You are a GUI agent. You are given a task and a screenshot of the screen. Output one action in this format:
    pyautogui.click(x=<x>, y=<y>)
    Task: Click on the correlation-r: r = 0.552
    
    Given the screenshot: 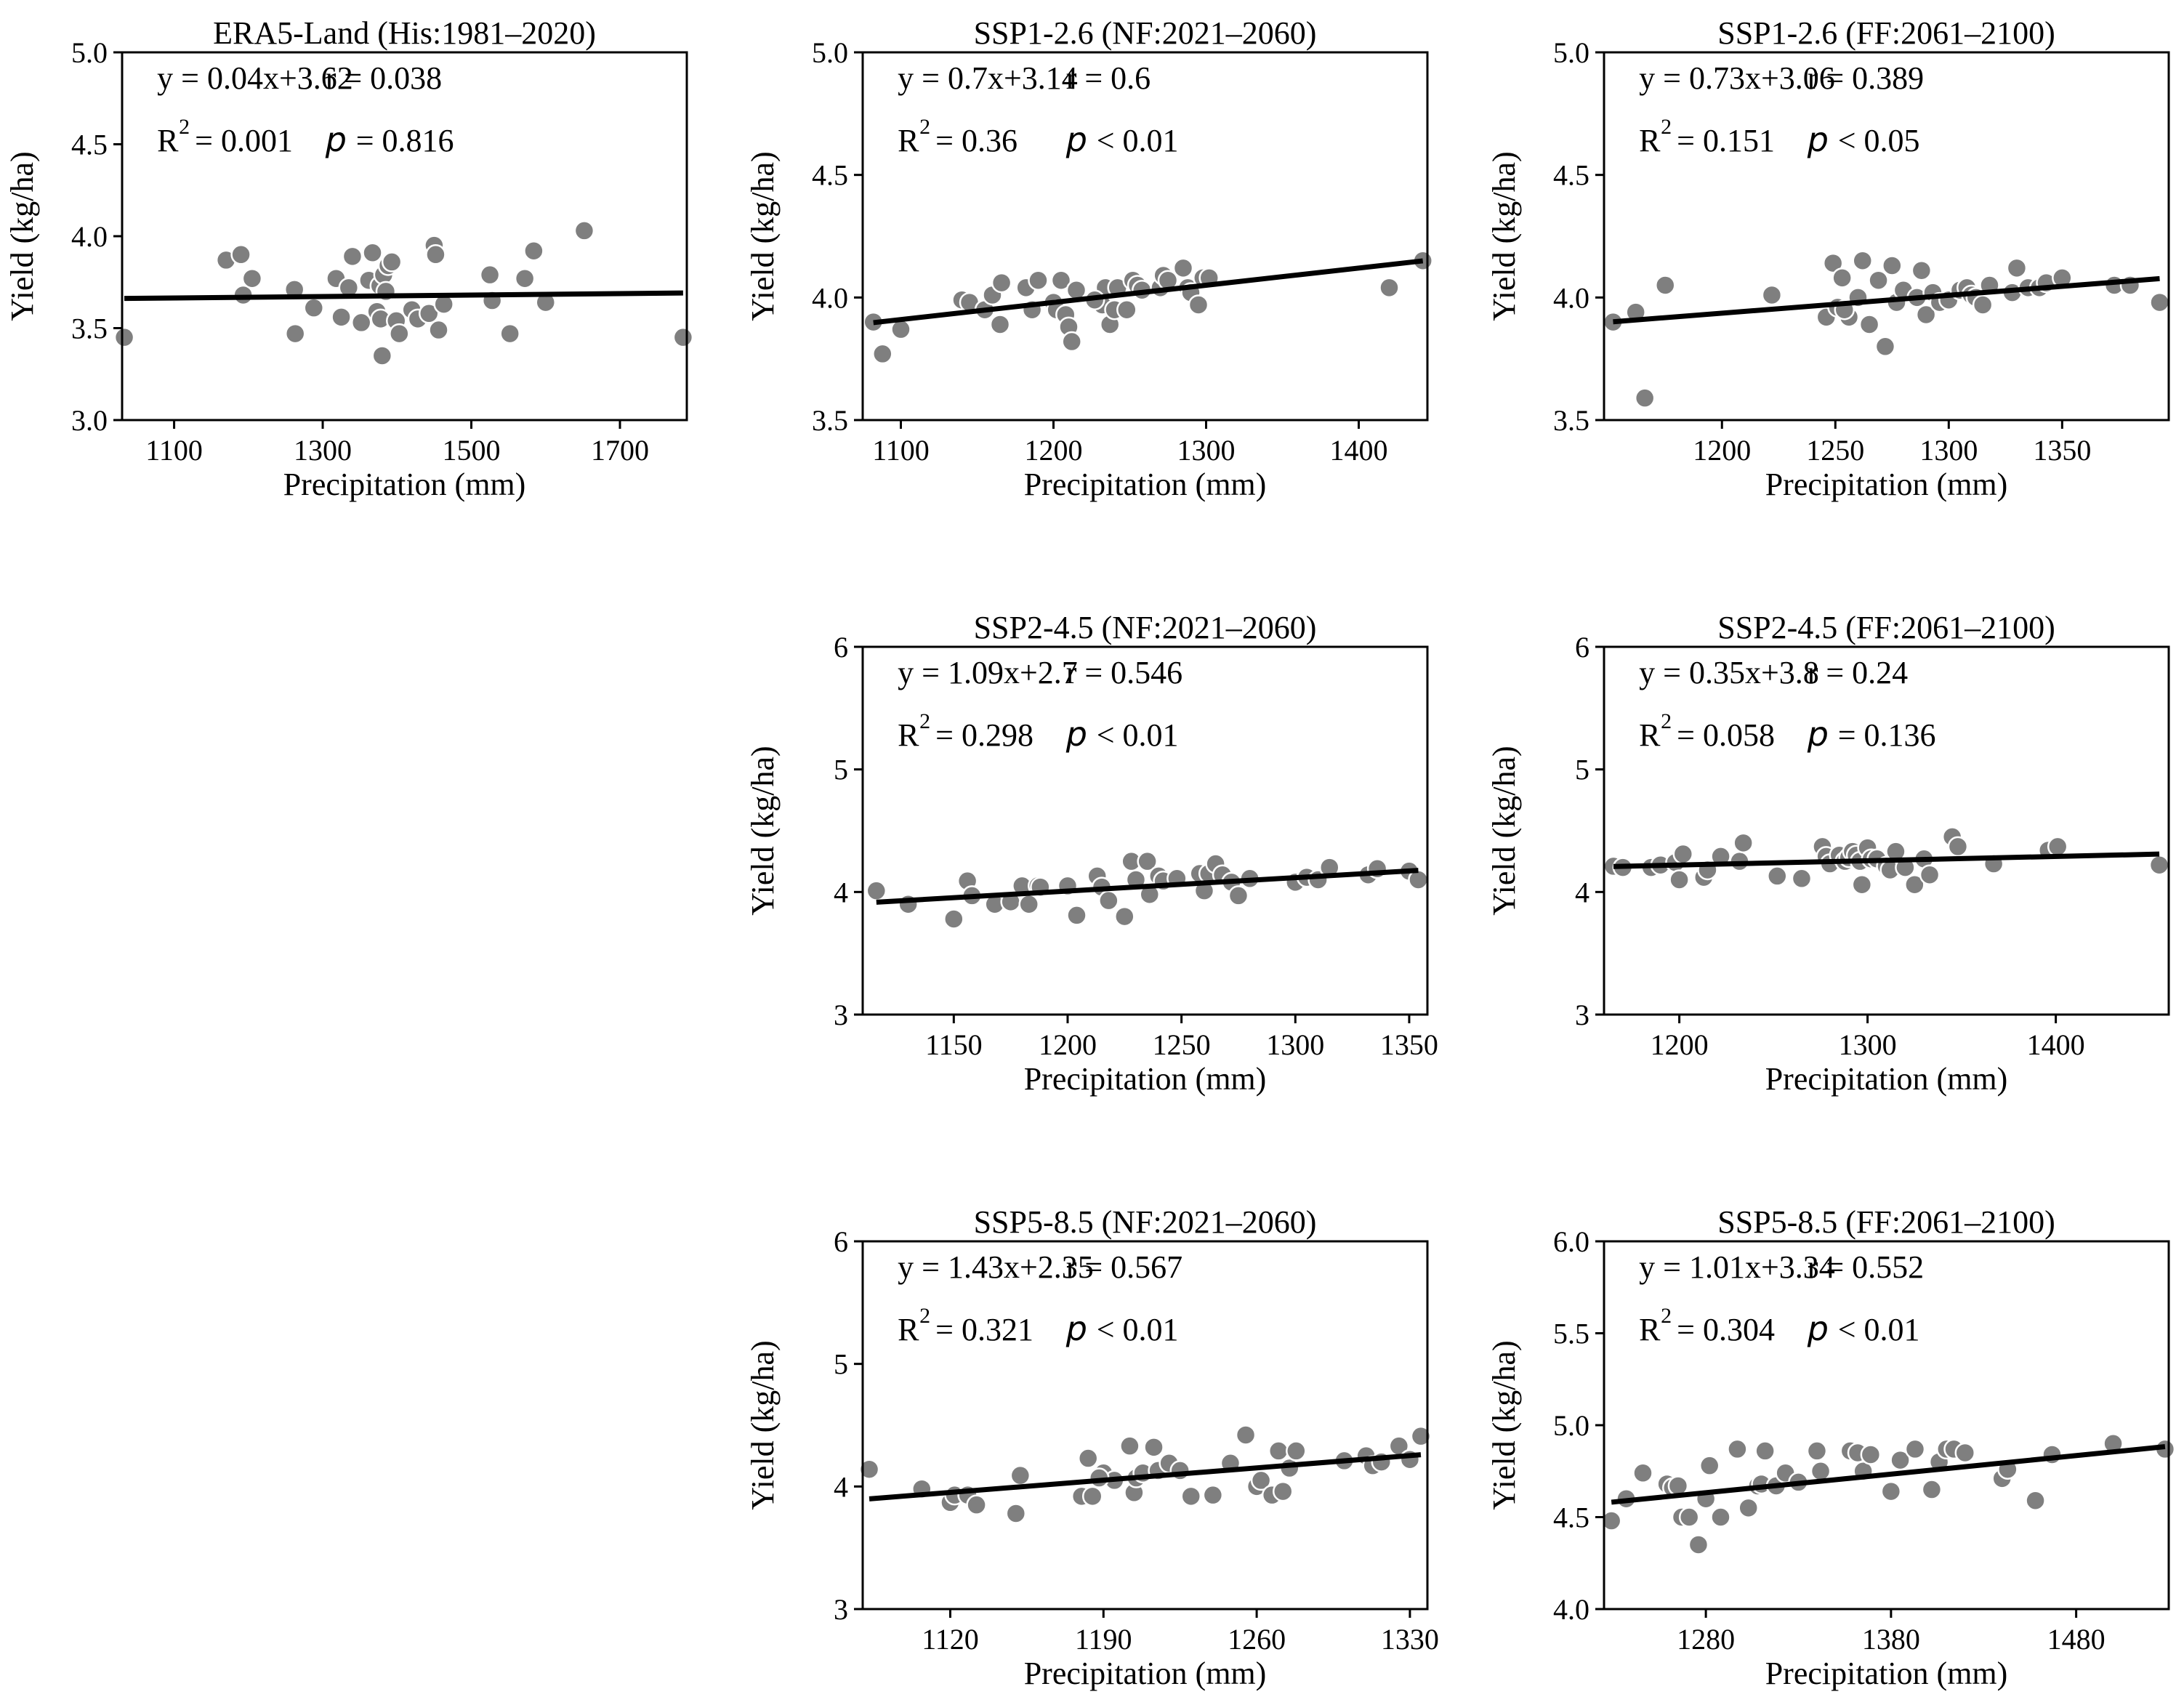 What is the action you would take?
    pyautogui.click(x=1866, y=1267)
    